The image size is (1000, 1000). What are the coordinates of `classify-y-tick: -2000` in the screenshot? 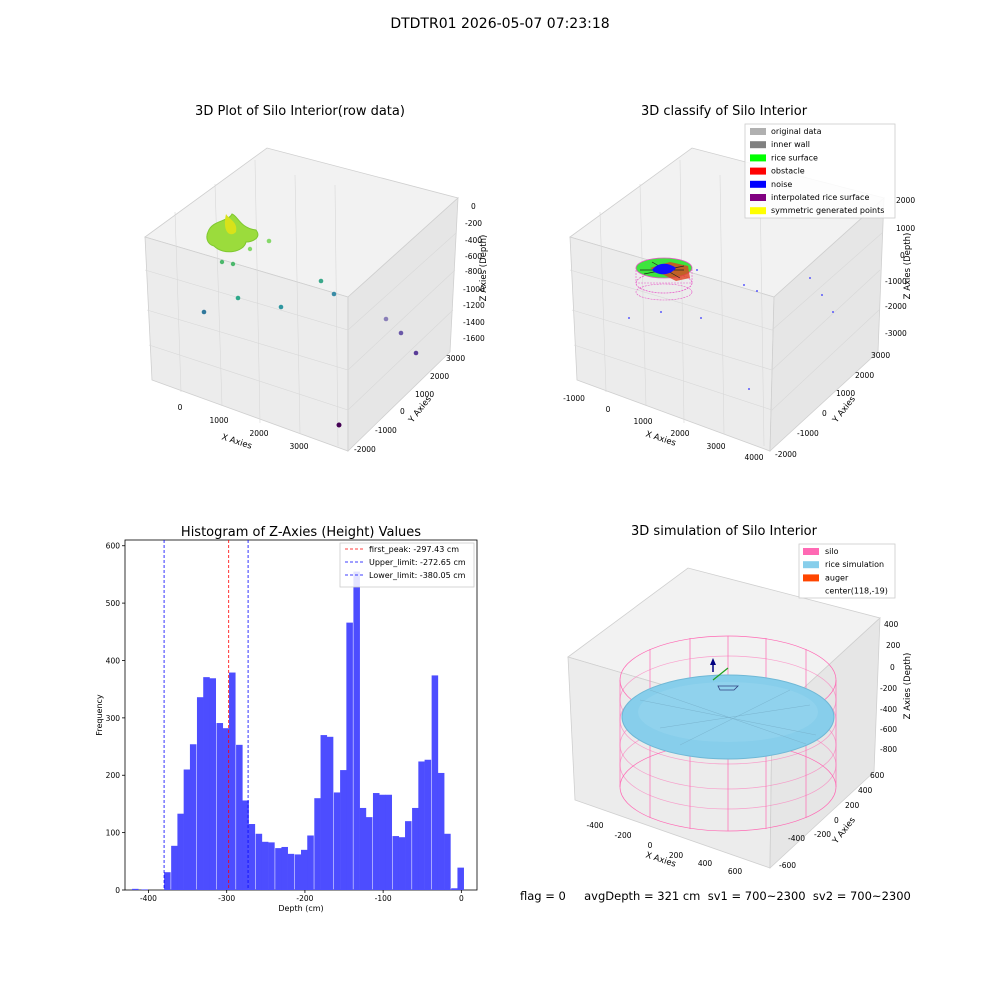 It's located at (786, 454).